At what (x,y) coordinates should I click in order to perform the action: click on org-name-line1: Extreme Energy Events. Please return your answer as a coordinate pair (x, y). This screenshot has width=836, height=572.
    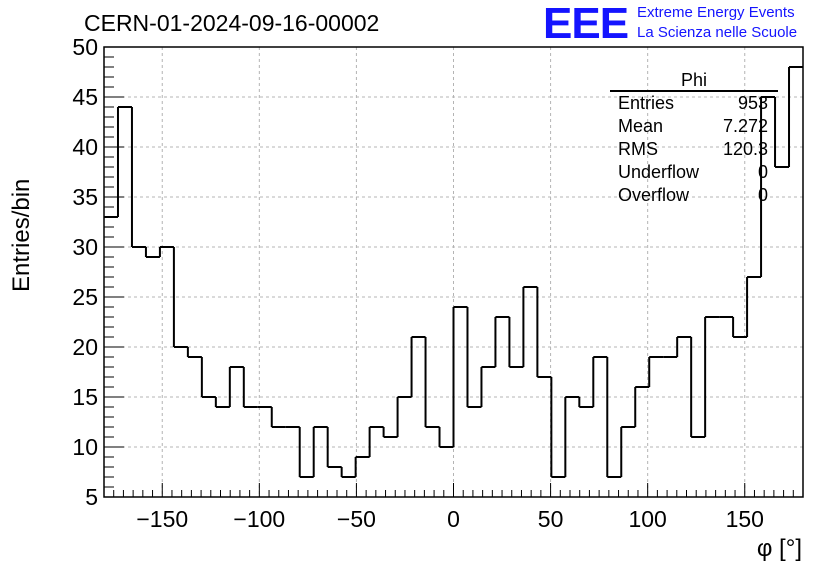
    Looking at the image, I should click on (716, 12).